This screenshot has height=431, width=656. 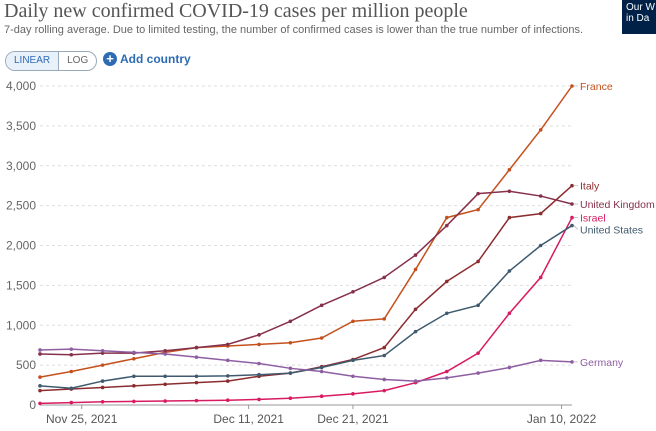 What do you see at coordinates (602, 363) in the screenshot?
I see `series-label: Germany` at bounding box center [602, 363].